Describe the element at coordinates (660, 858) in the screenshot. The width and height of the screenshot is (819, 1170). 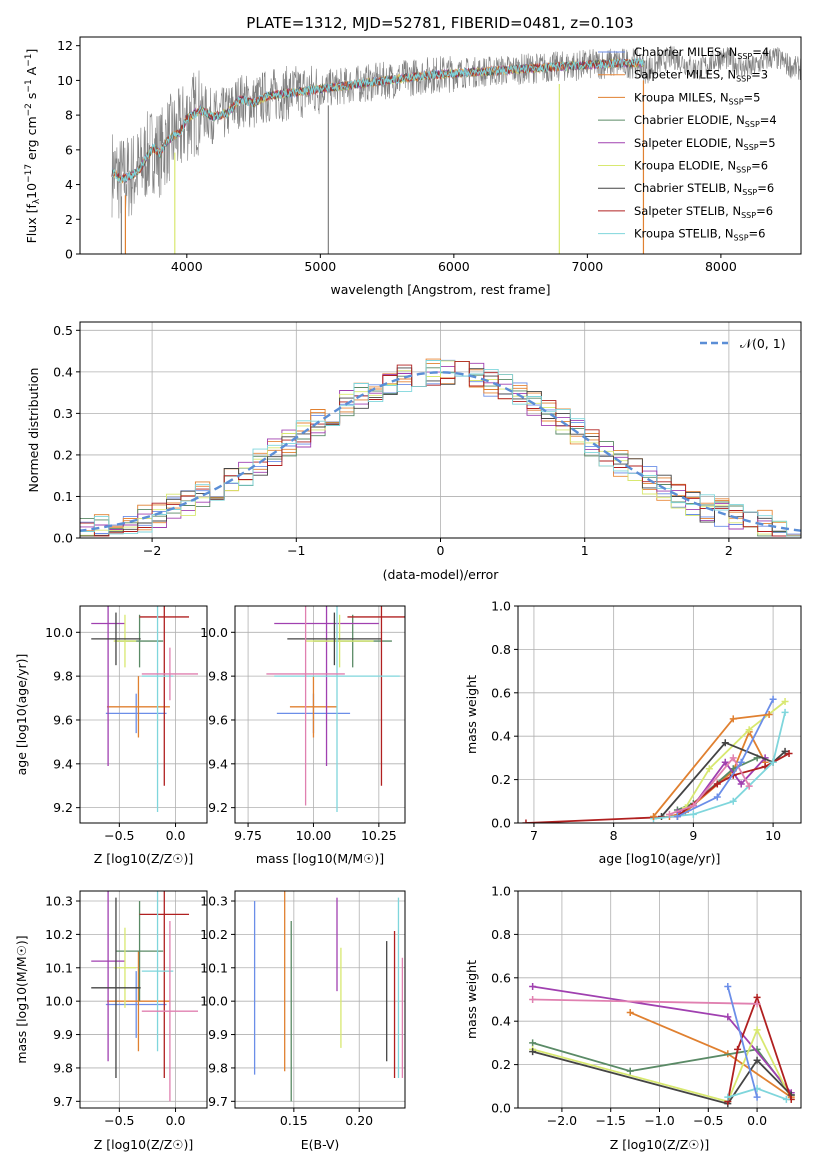
I see `x-axis-label: age [log10(age/yr)]` at that location.